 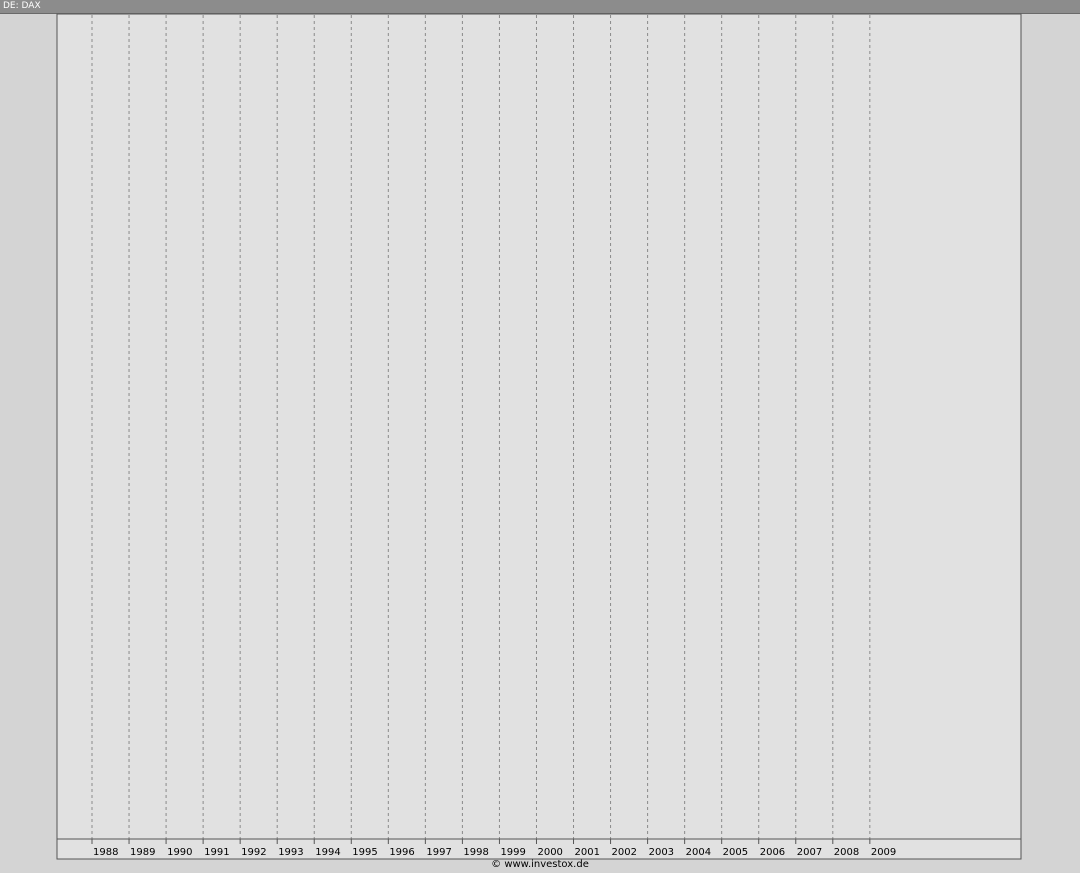 I want to click on copyright-text: © www.investox.de, so click(x=540, y=864).